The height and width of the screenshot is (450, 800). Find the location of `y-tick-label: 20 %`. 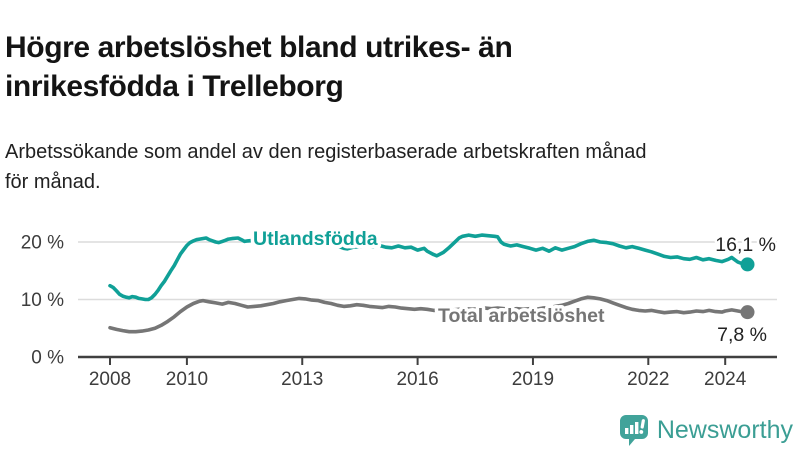

y-tick-label: 20 % is located at coordinates (42, 243).